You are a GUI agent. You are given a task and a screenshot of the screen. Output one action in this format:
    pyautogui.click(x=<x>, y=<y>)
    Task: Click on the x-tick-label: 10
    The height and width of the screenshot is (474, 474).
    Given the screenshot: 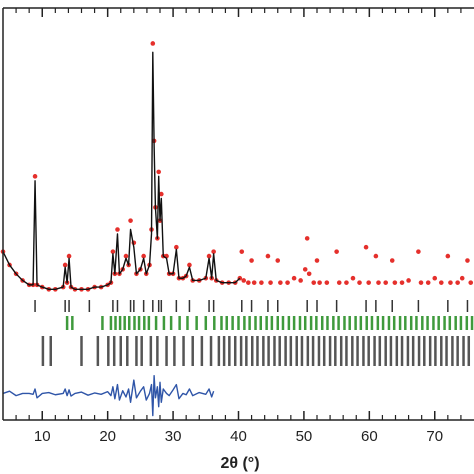 What is the action you would take?
    pyautogui.click(x=42, y=436)
    